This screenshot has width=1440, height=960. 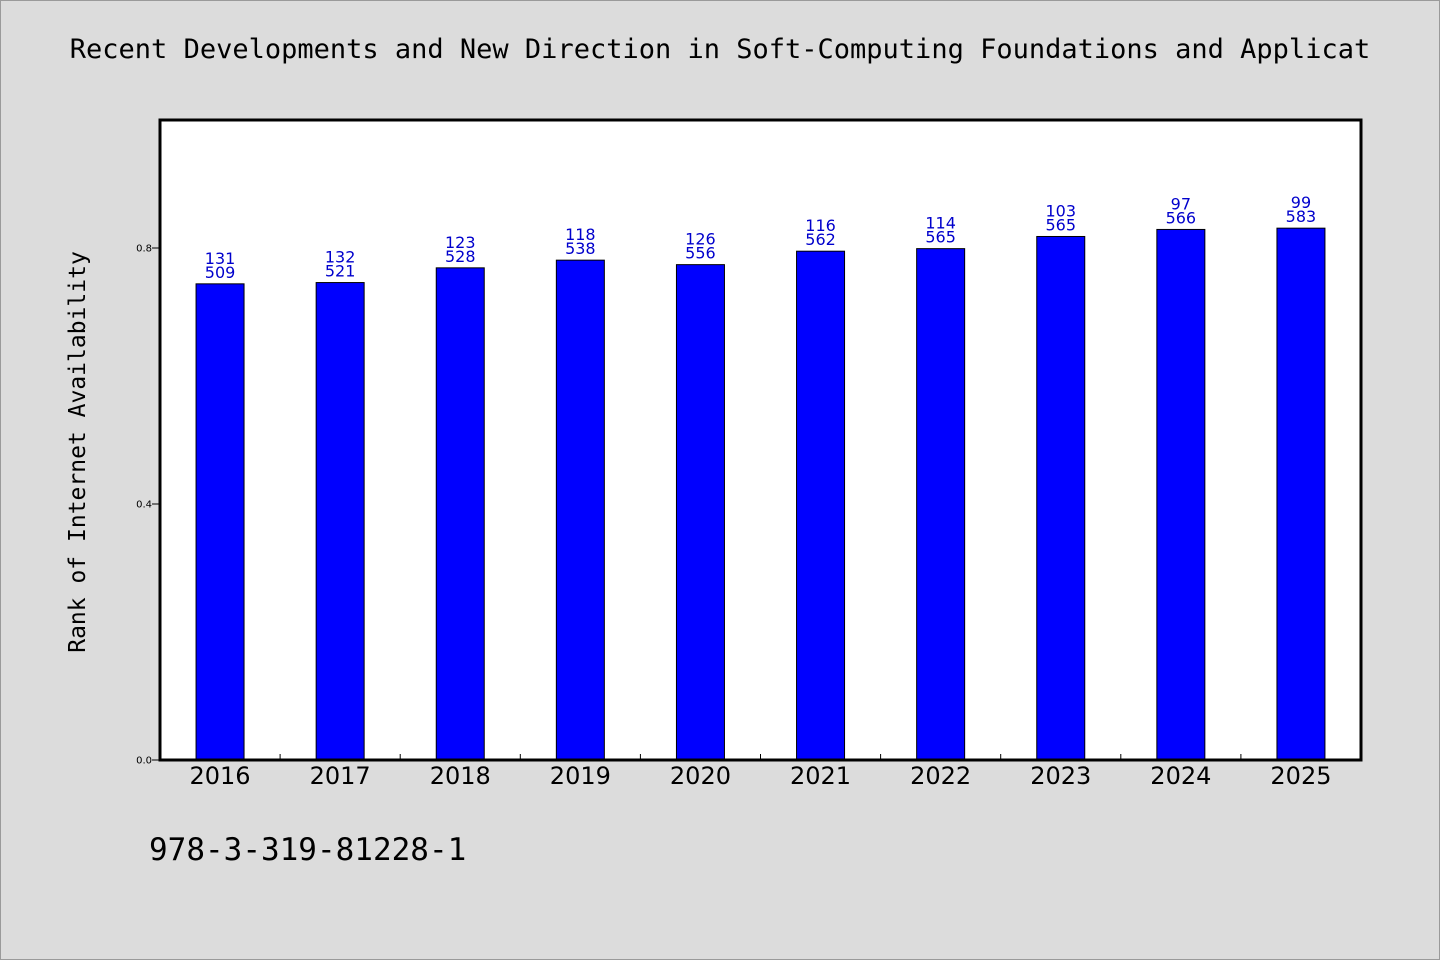 What do you see at coordinates (580, 234) in the screenshot?
I see `bar-label-top: 118` at bounding box center [580, 234].